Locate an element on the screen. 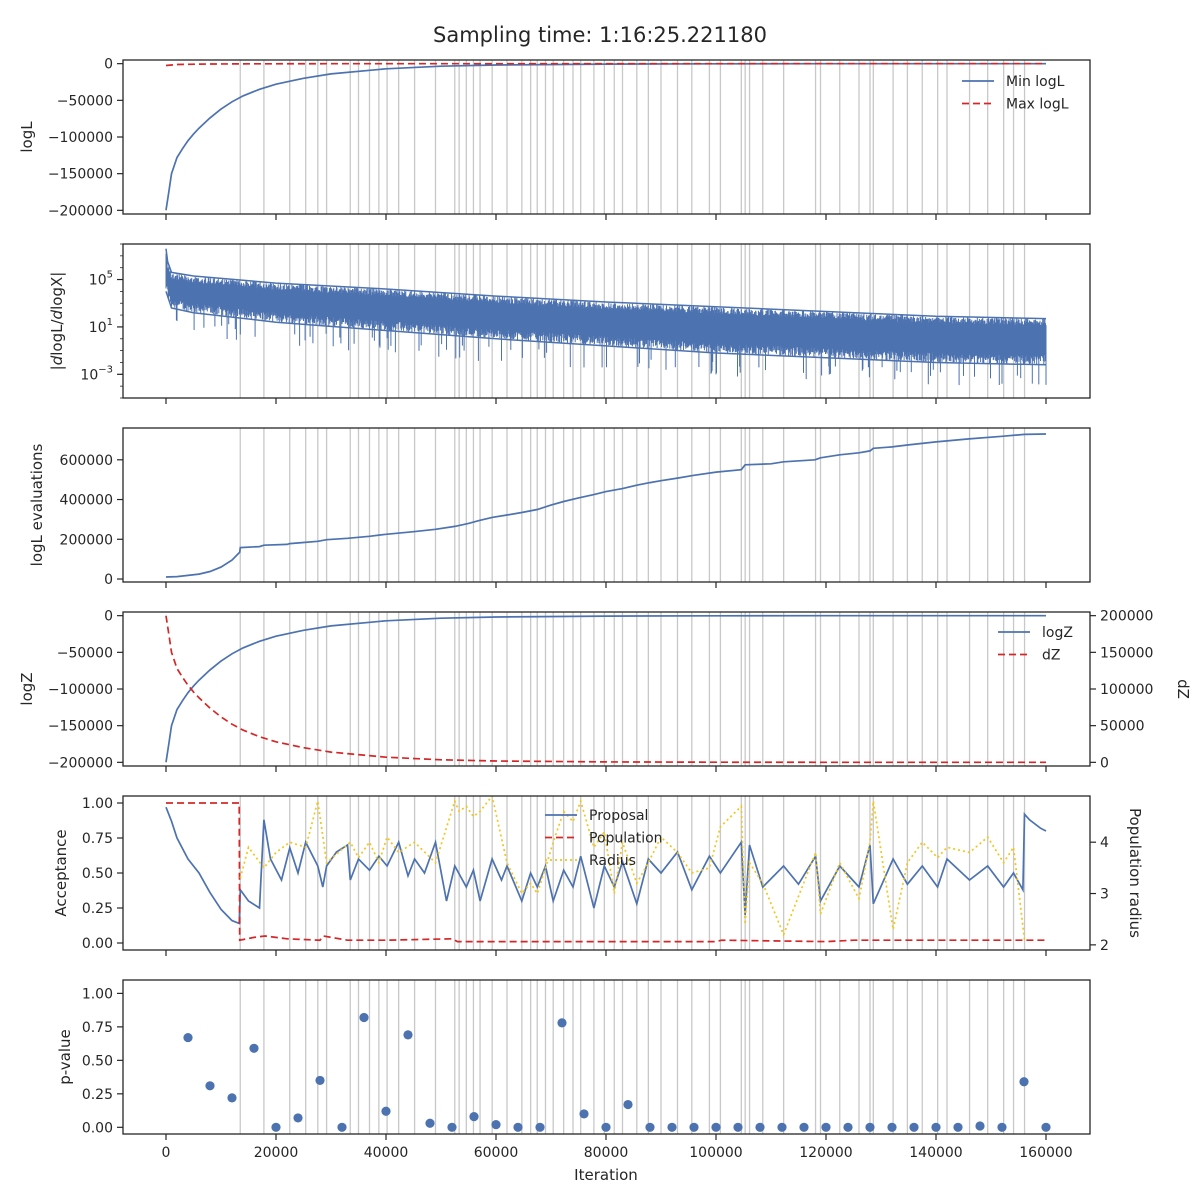 This screenshot has height=1200, width=1200. legend-label: Population is located at coordinates (626, 839).